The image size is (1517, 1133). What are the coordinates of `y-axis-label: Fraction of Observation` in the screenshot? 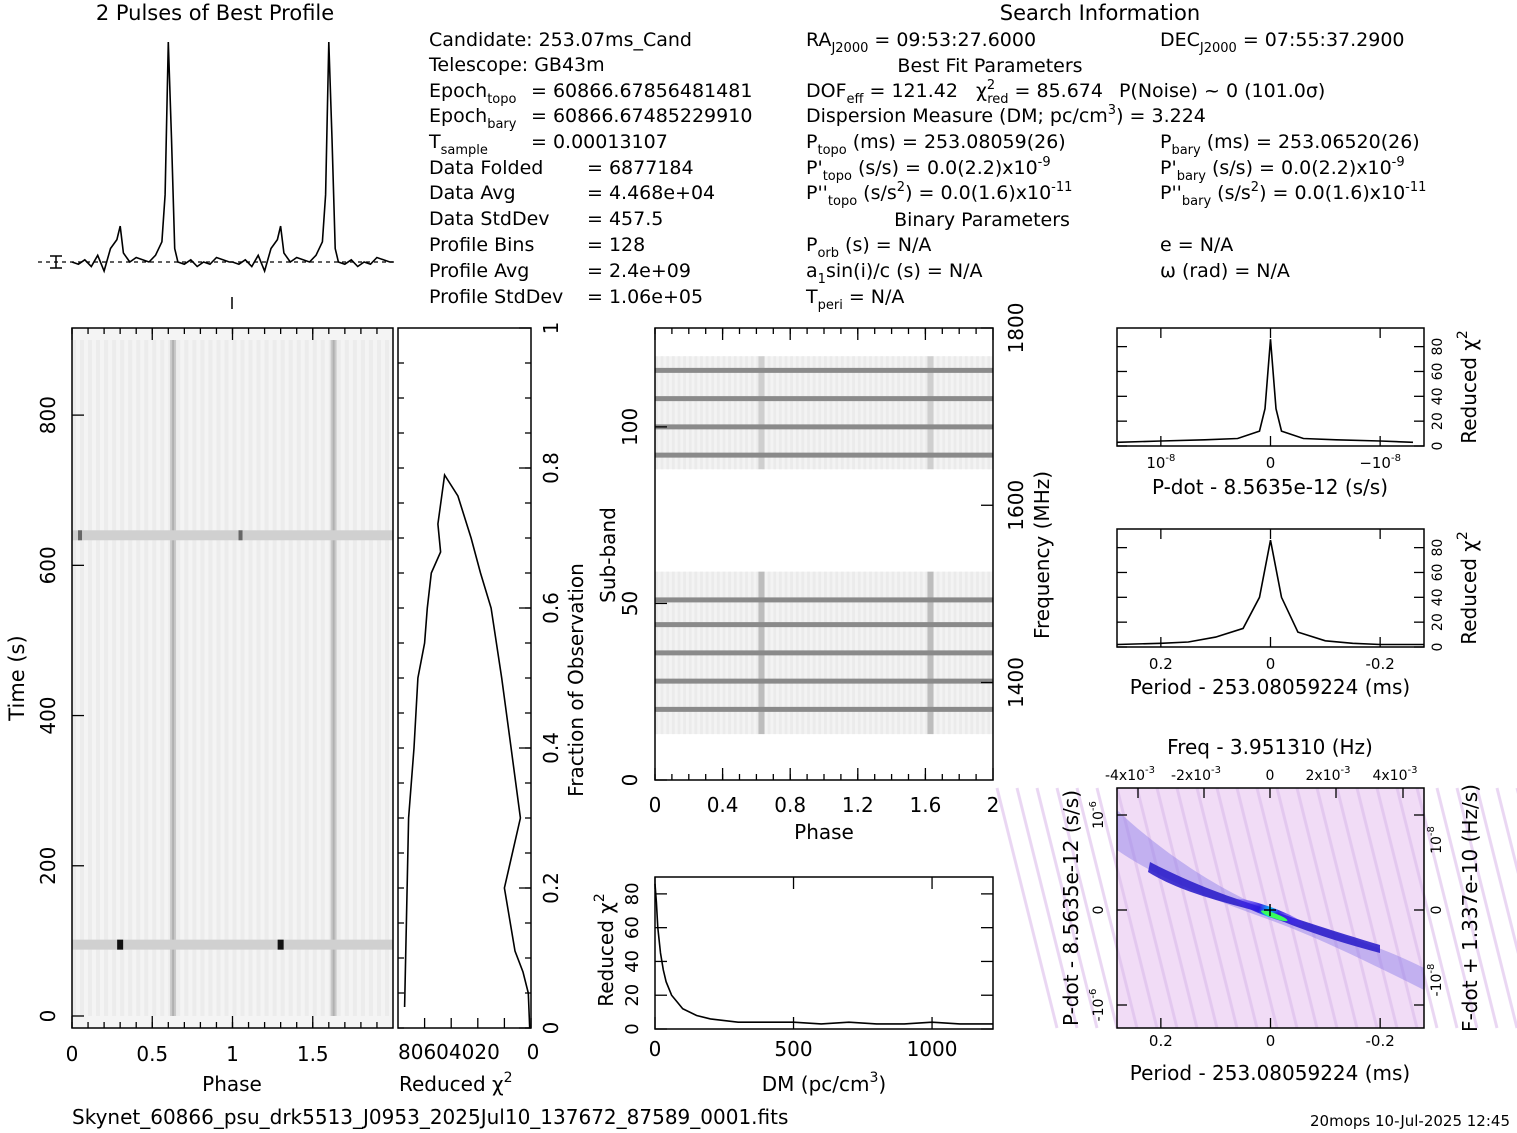 It's located at (576, 680).